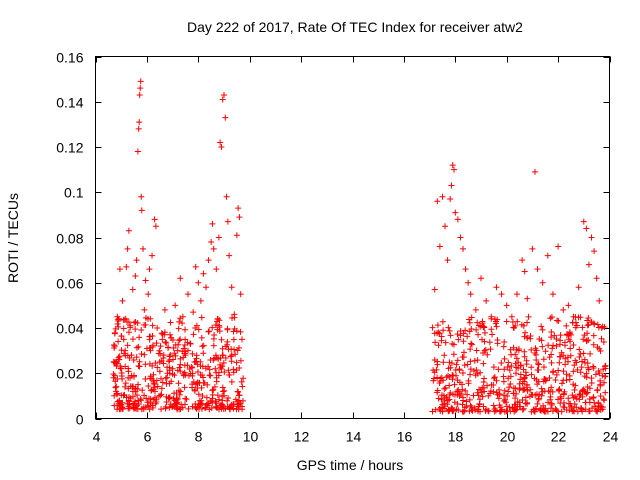 Image resolution: width=640 pixels, height=480 pixels. I want to click on x-tick-label: 20, so click(508, 437).